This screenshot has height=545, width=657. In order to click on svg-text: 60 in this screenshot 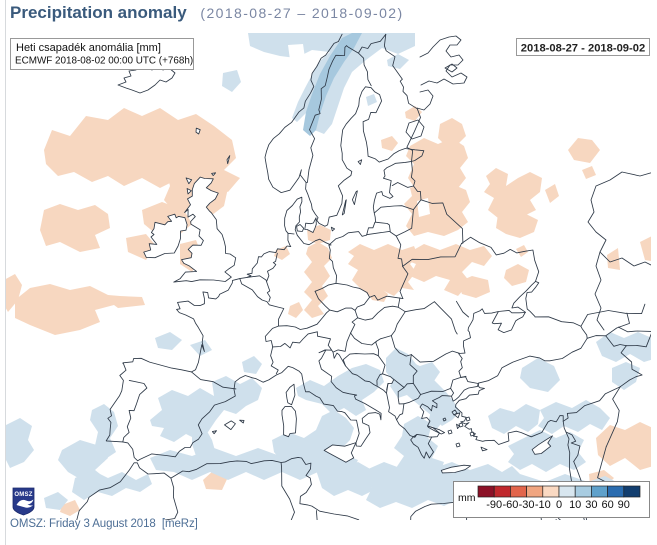, I will do `click(607, 505)`.